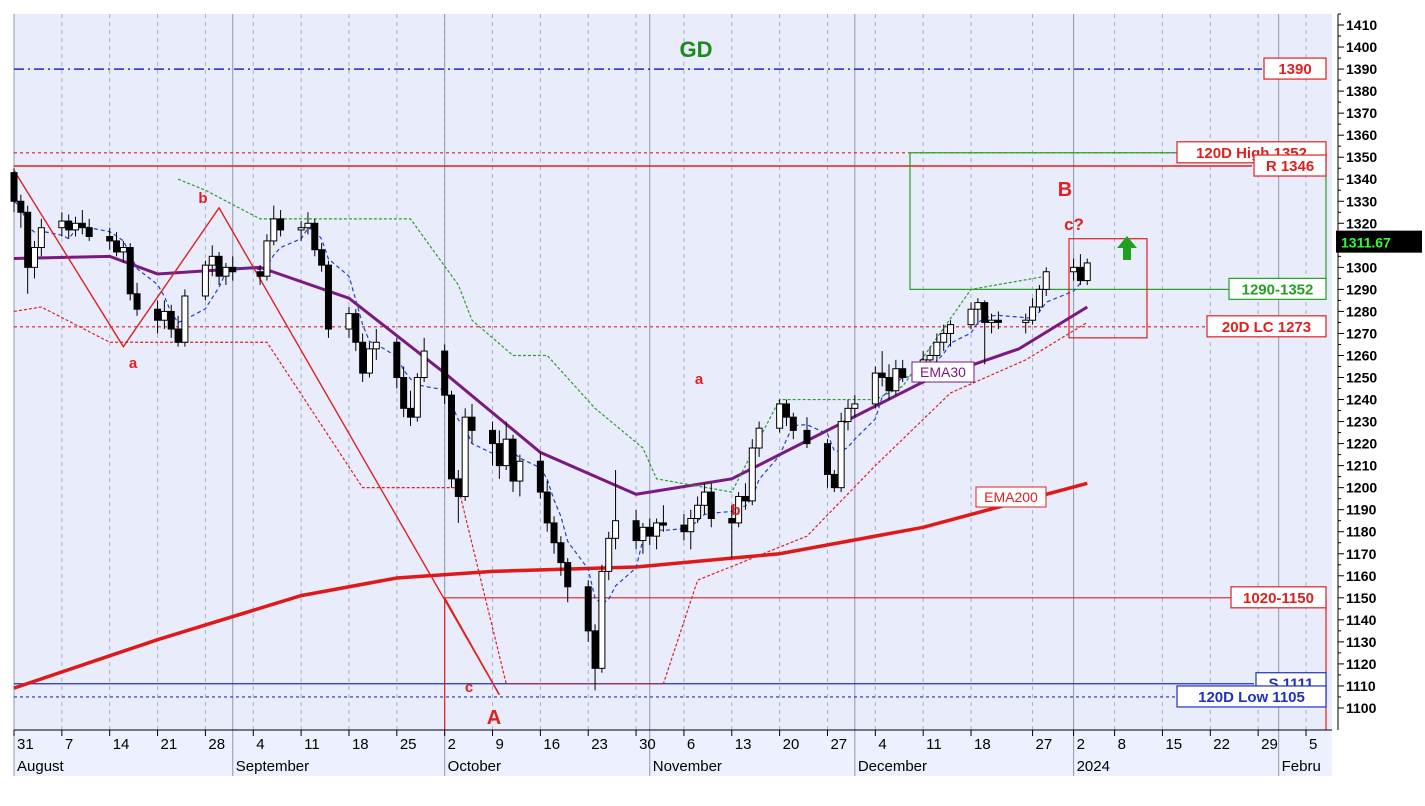 Image resolution: width=1425 pixels, height=806 pixels. Describe the element at coordinates (735, 510) in the screenshot. I see `wave-label-b2: b` at that location.